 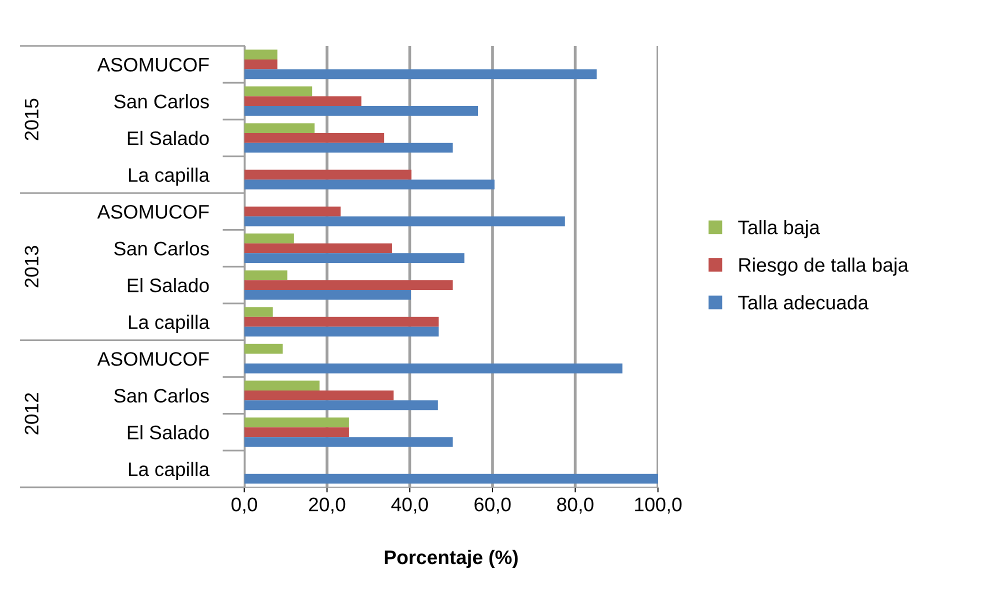 I want to click on legend-label: Riesgo de talla baja, so click(x=824, y=267).